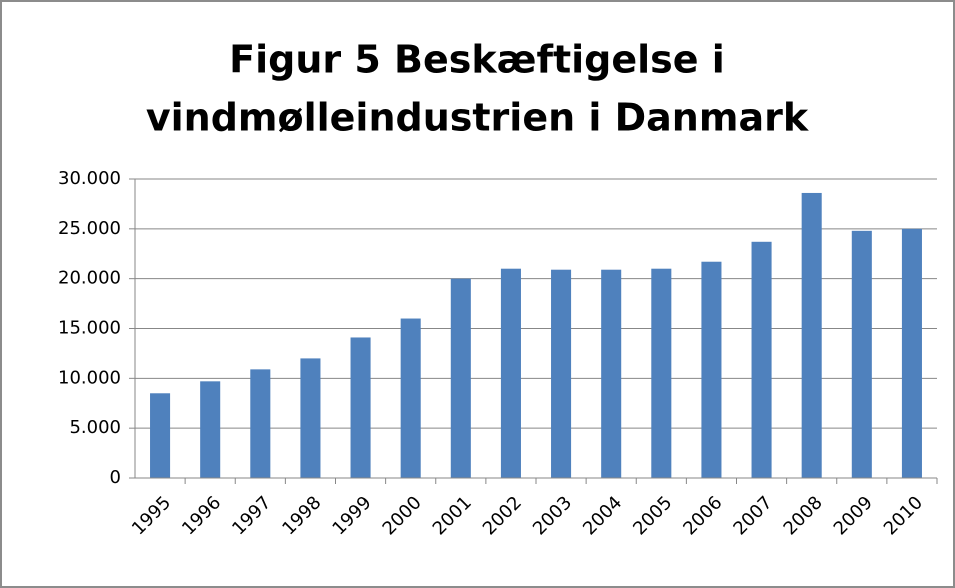  I want to click on y-tick-label: 20.000, so click(89, 278).